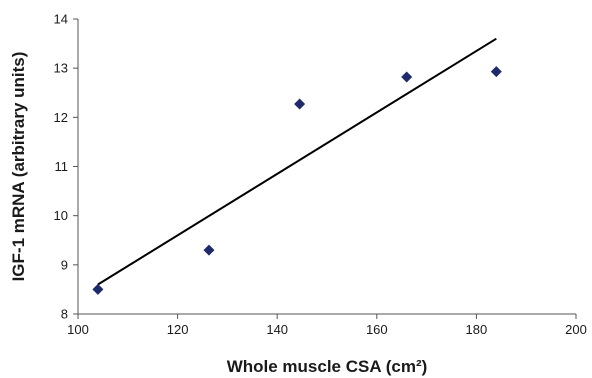 Image resolution: width=592 pixels, height=378 pixels. I want to click on x-tick-label: 200, so click(576, 329).